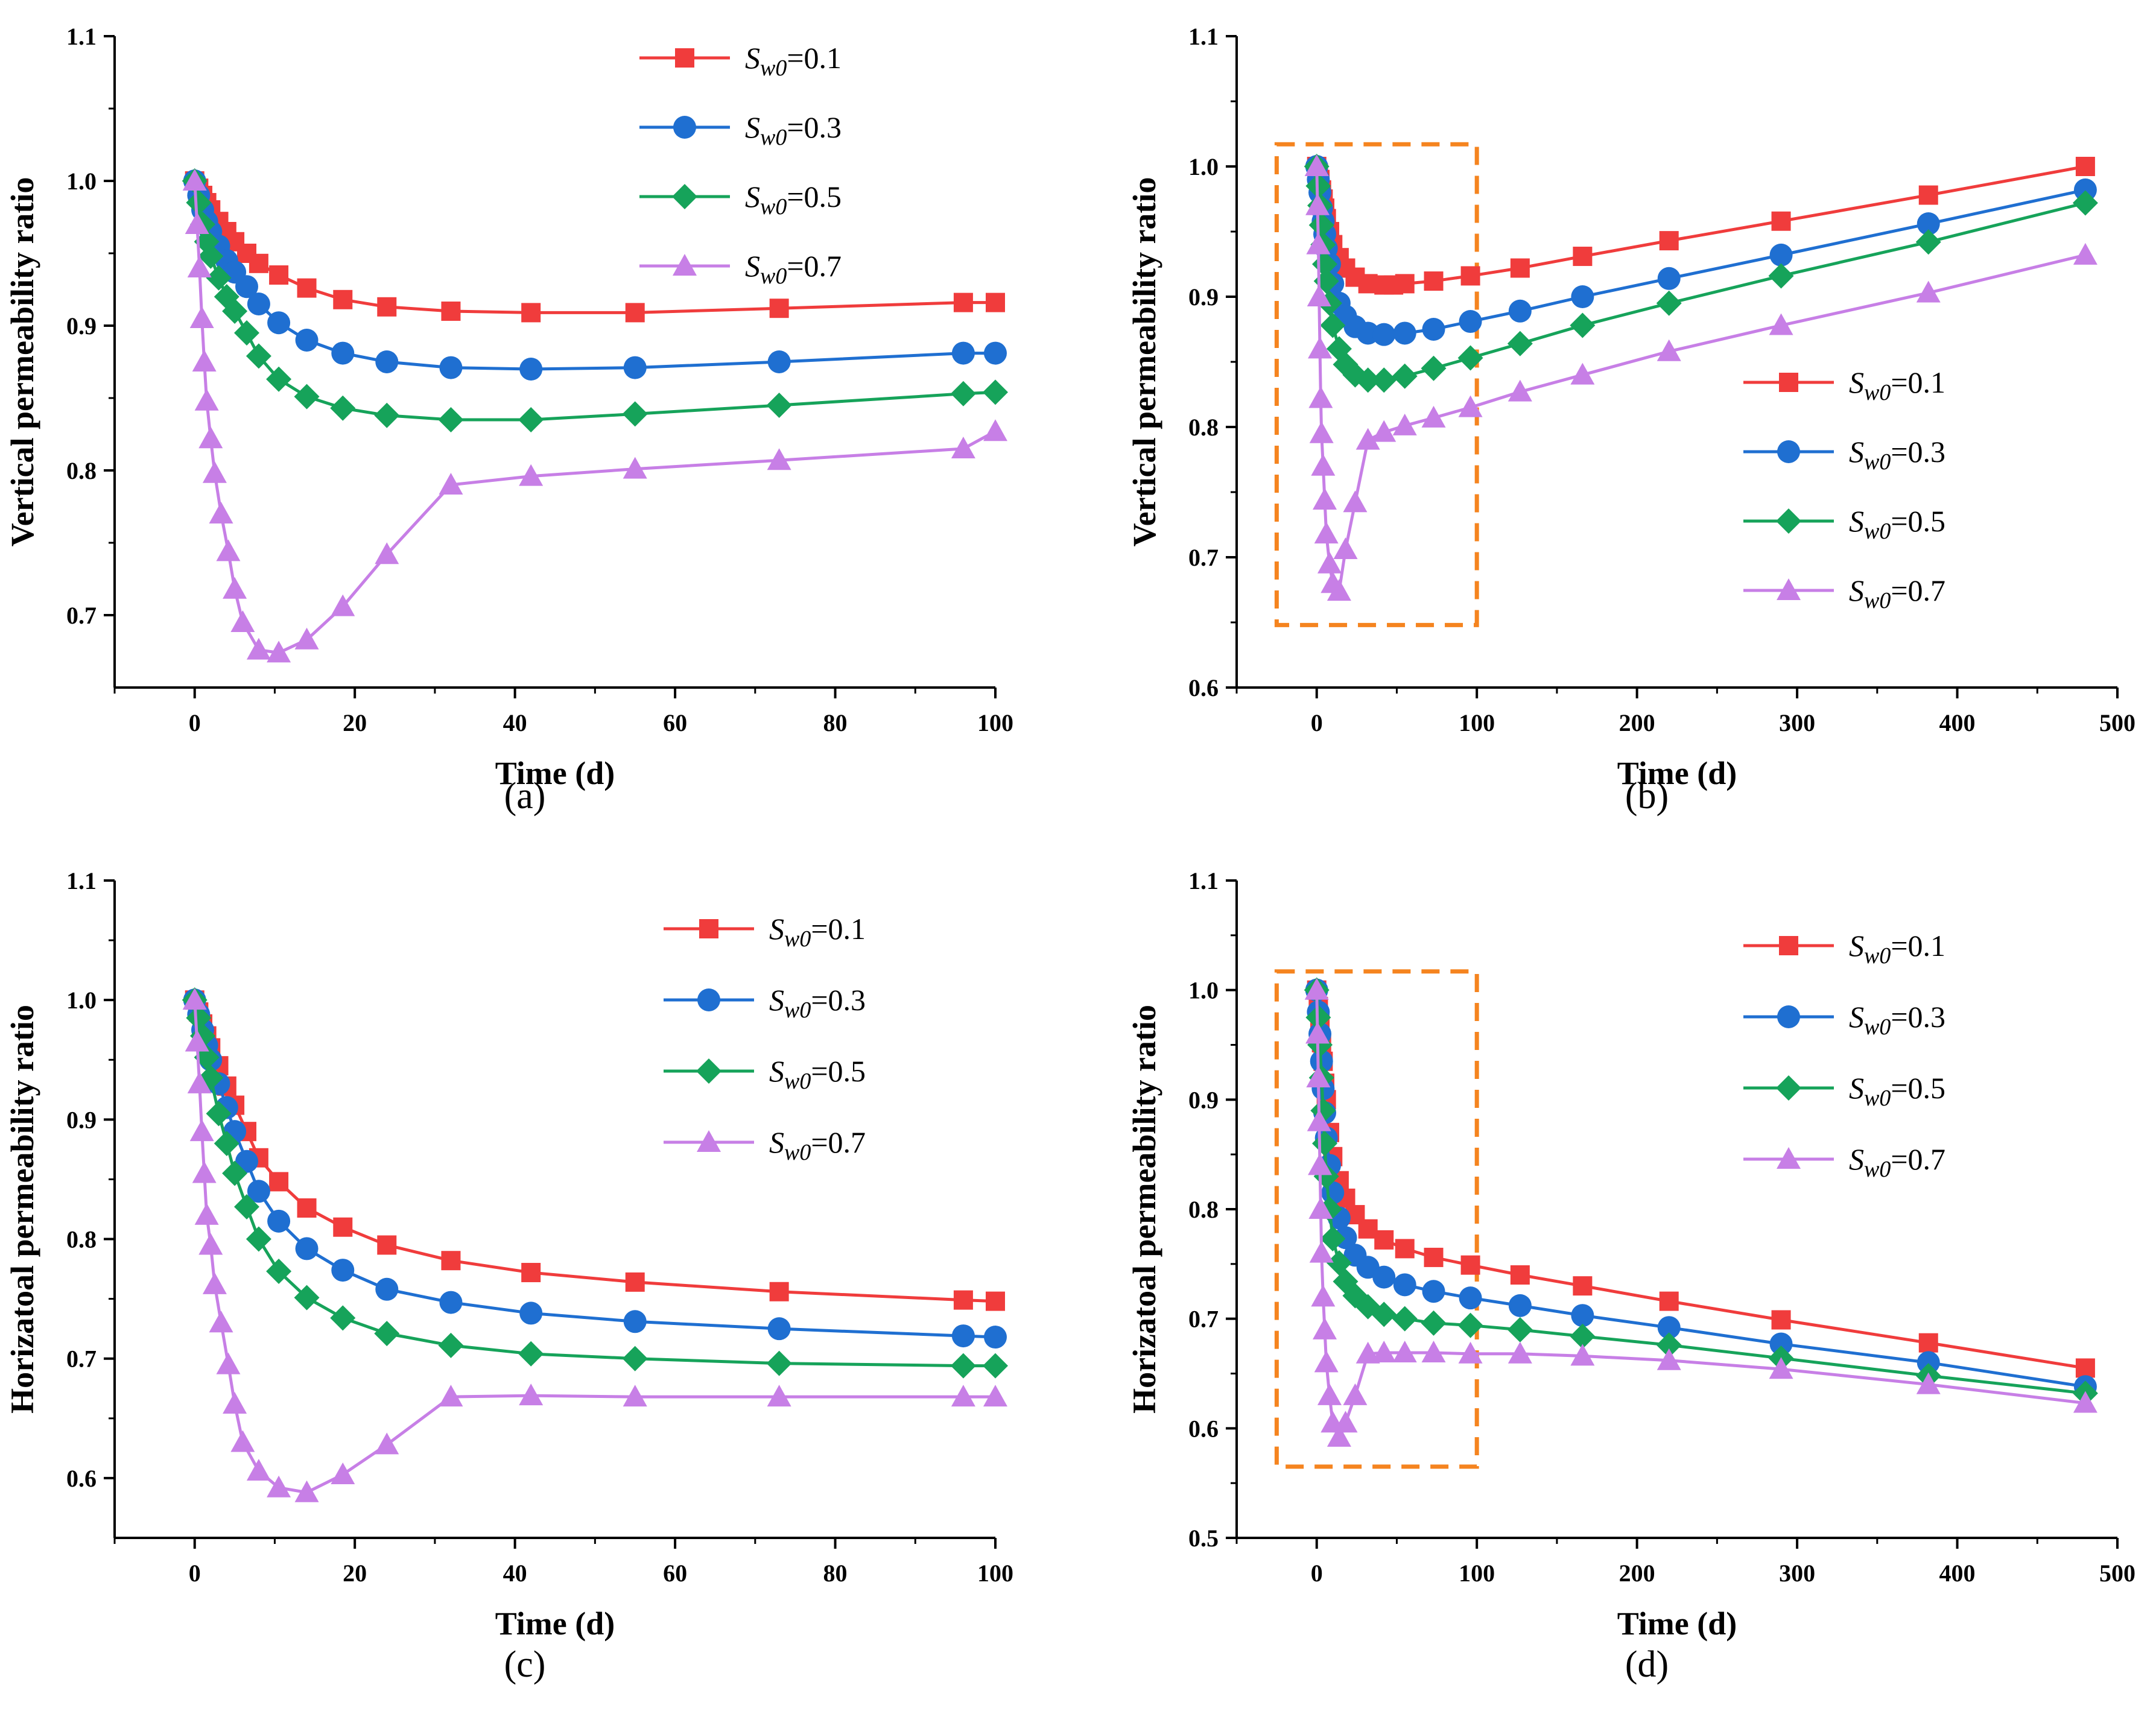 The height and width of the screenshot is (1717, 2156). I want to click on x-tick-label: 400, so click(1957, 722).